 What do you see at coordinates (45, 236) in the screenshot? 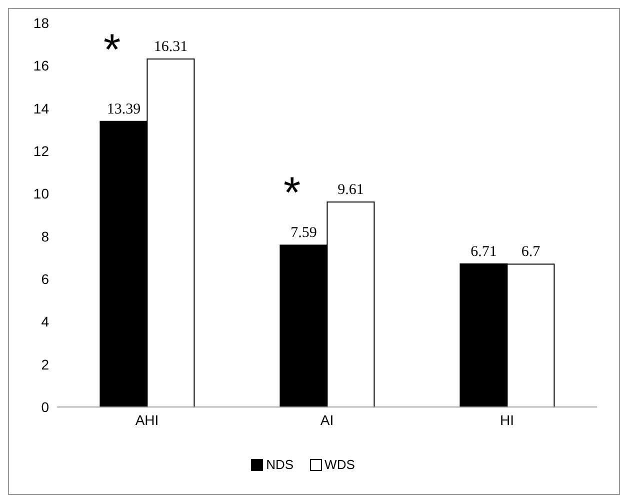
I see `y-tick-label: 8` at bounding box center [45, 236].